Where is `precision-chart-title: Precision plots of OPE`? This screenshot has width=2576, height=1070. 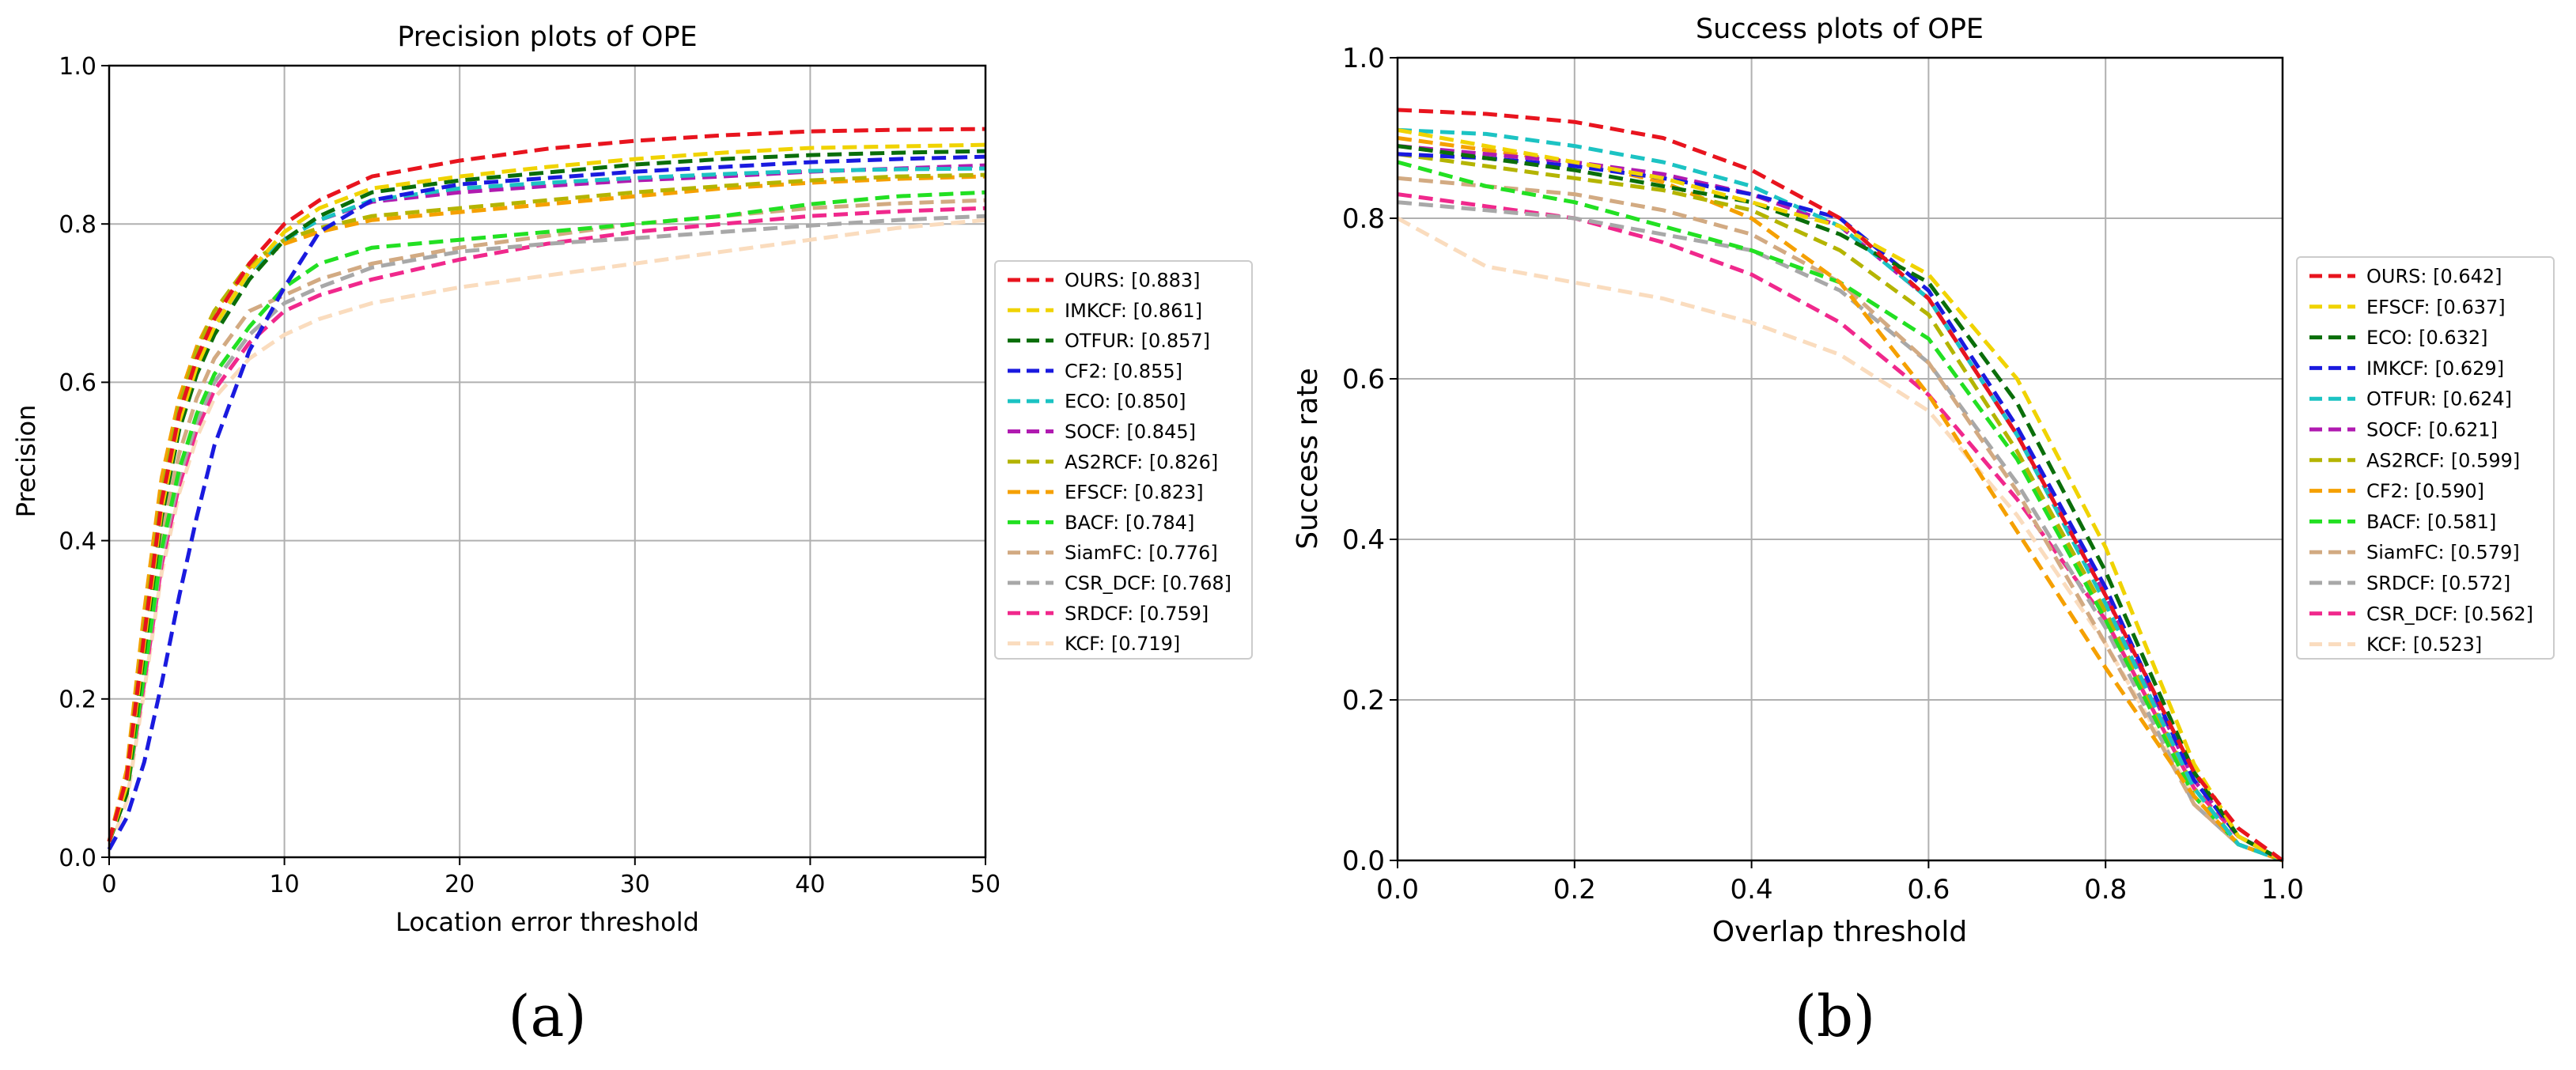
precision-chart-title: Precision plots of OPE is located at coordinates (547, 37).